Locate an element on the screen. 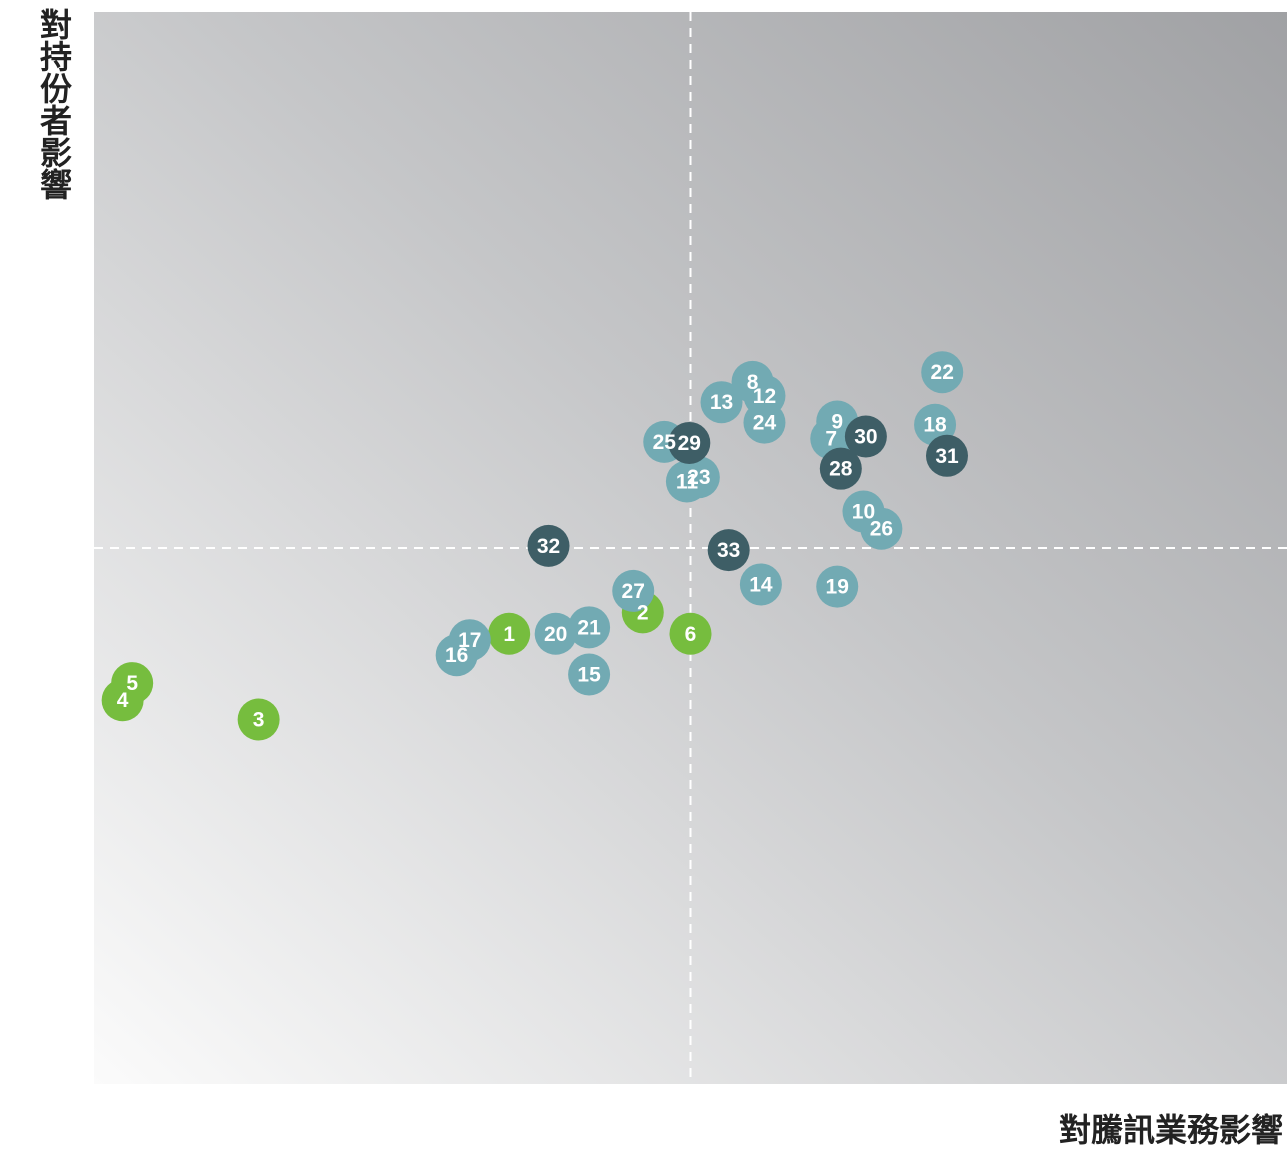 The width and height of the screenshot is (1287, 1149). data-point-label-29: 29 is located at coordinates (689, 443).